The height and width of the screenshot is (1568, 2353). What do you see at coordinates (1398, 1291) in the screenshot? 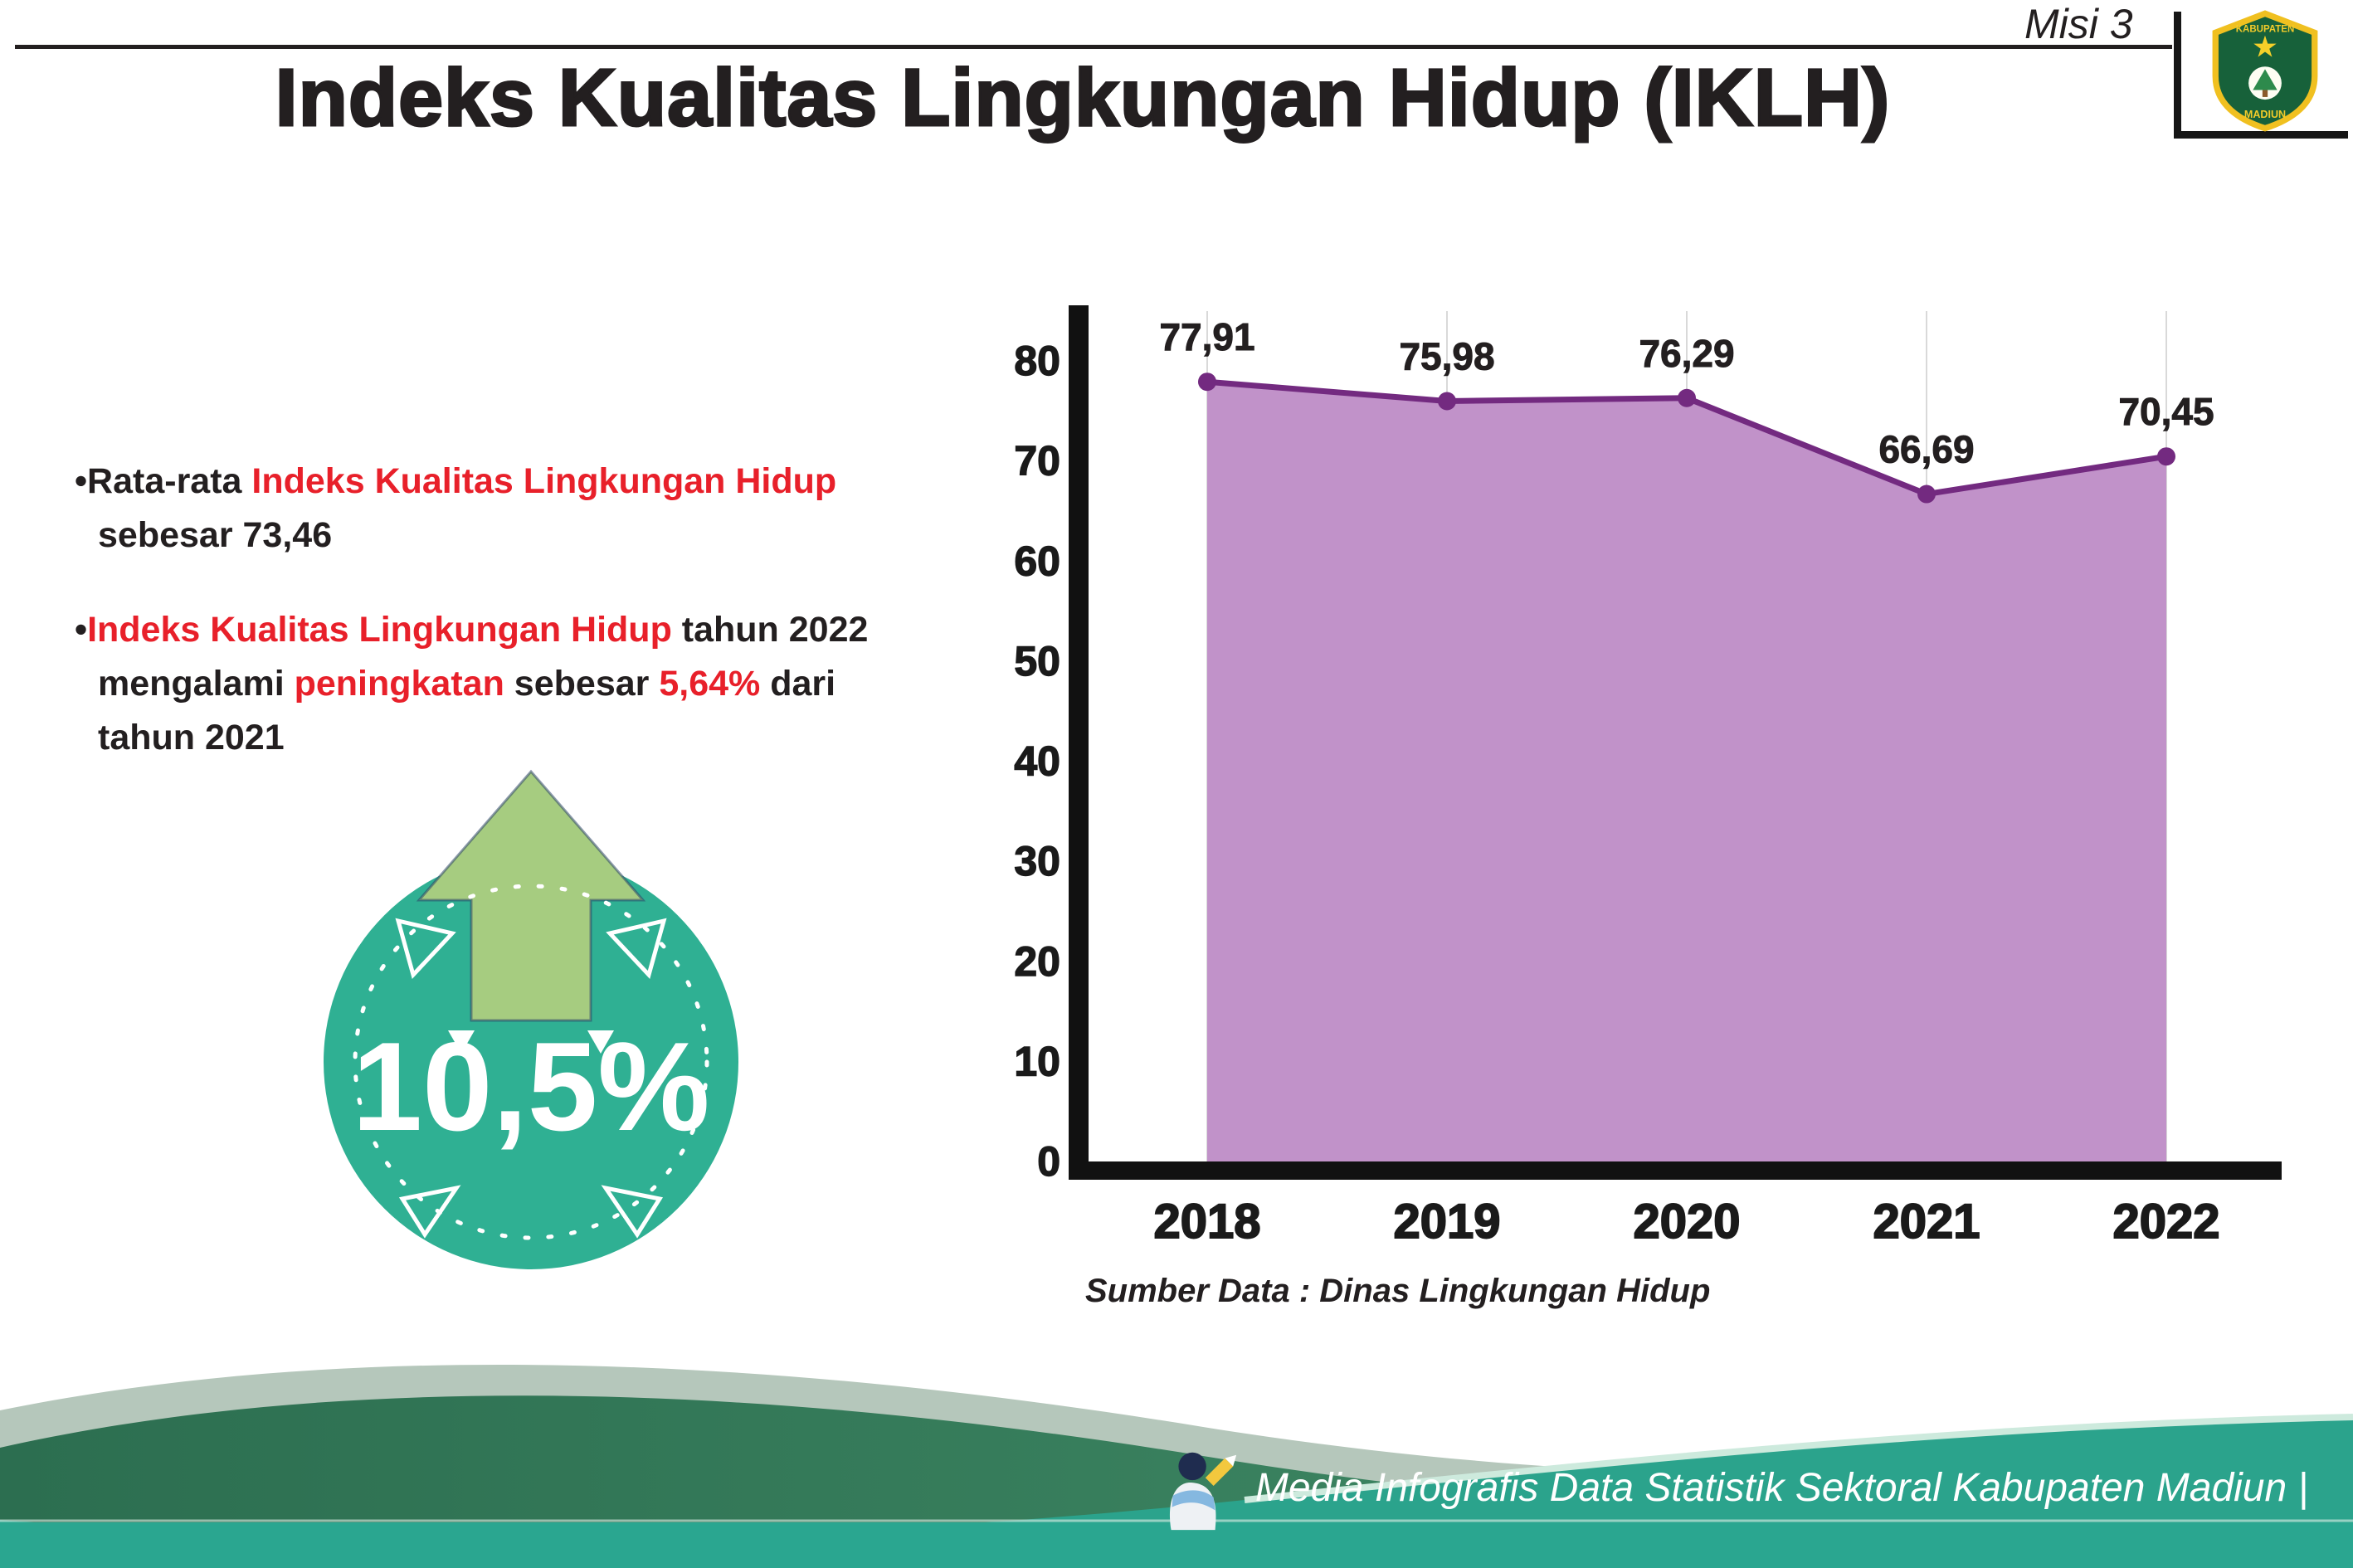
I see `chart-source: Sumber Data : Dinas Lingkungan Hidup` at bounding box center [1398, 1291].